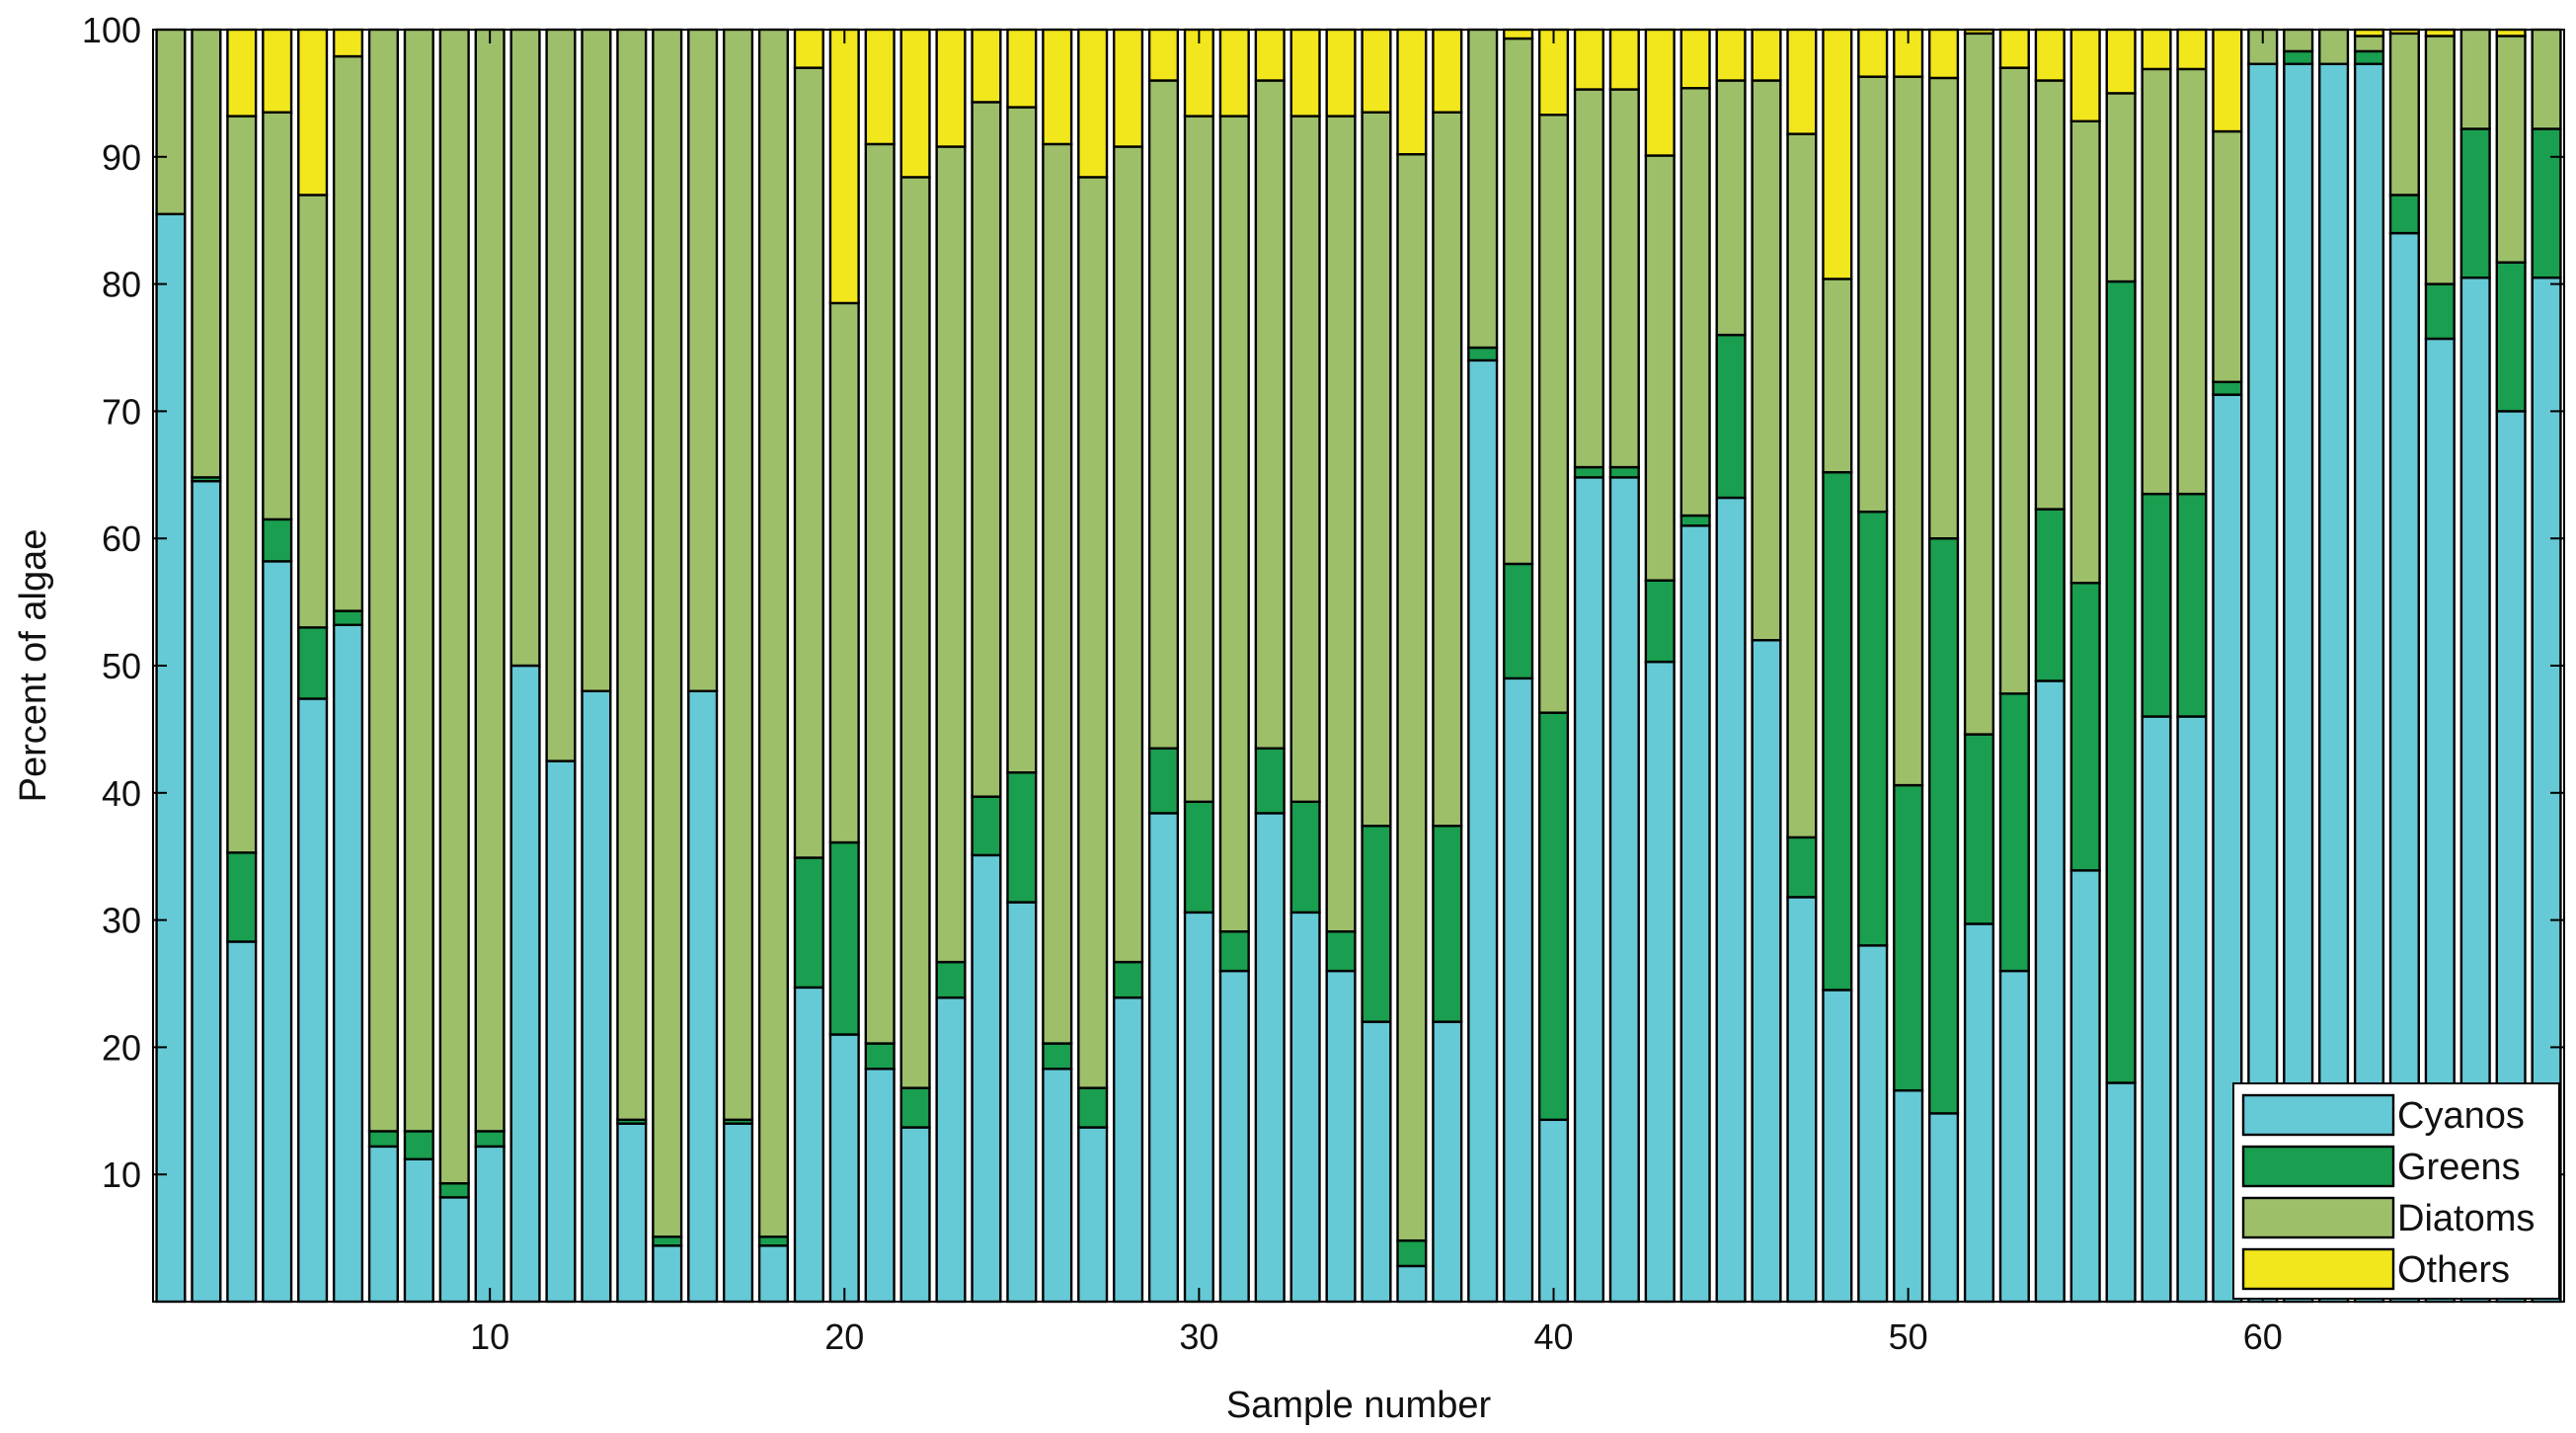 The height and width of the screenshot is (1433, 2576). Describe the element at coordinates (1198, 1336) in the screenshot. I see `x-tick-label: 30` at that location.